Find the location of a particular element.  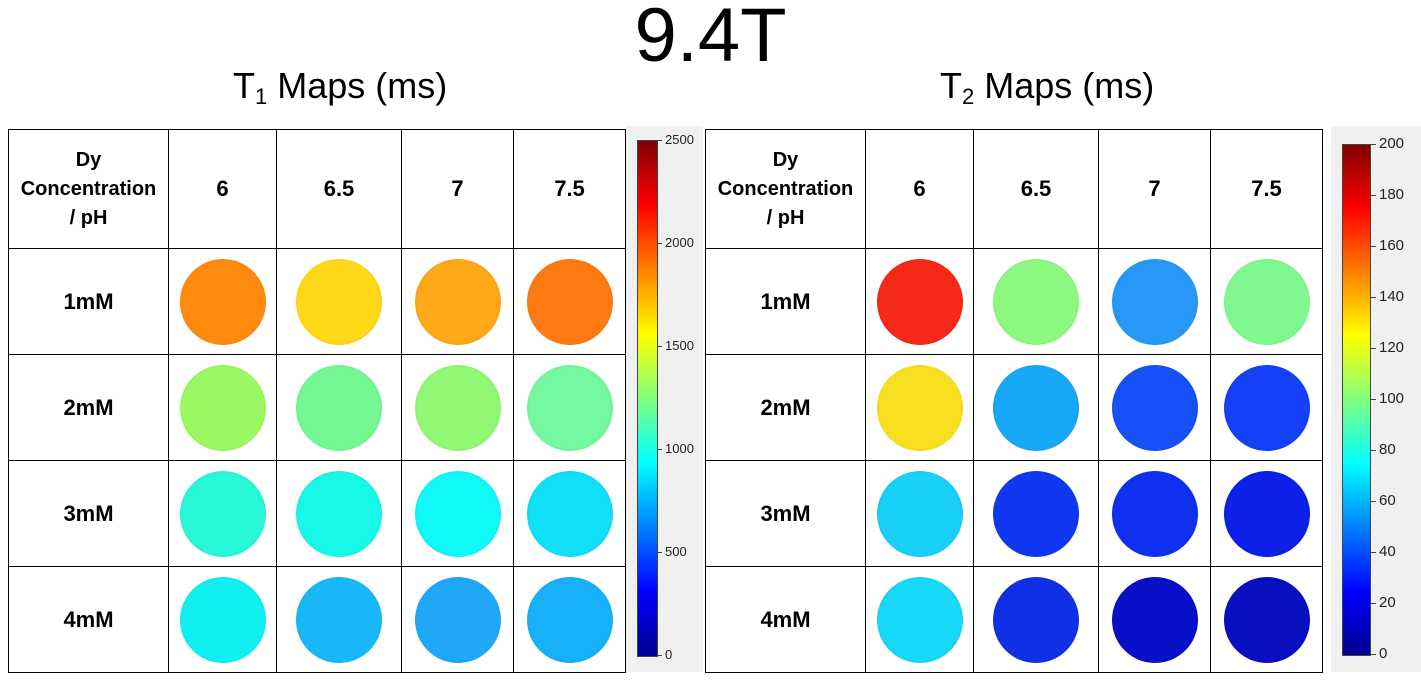

colorbar-tick-label: 100 is located at coordinates (1387, 398).